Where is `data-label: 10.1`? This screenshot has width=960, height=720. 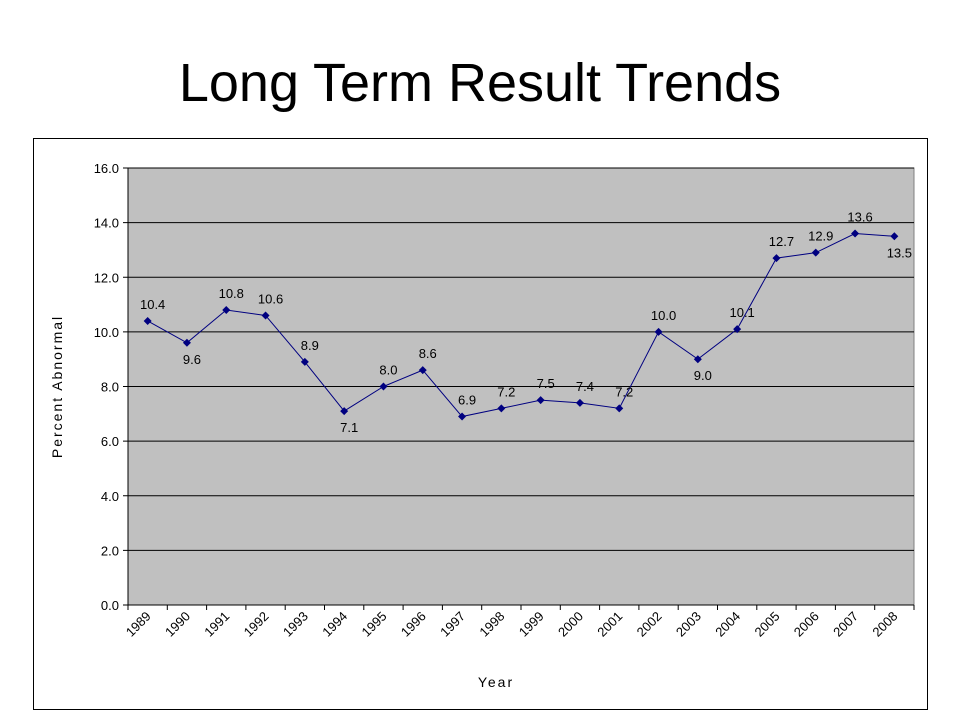 data-label: 10.1 is located at coordinates (741, 312).